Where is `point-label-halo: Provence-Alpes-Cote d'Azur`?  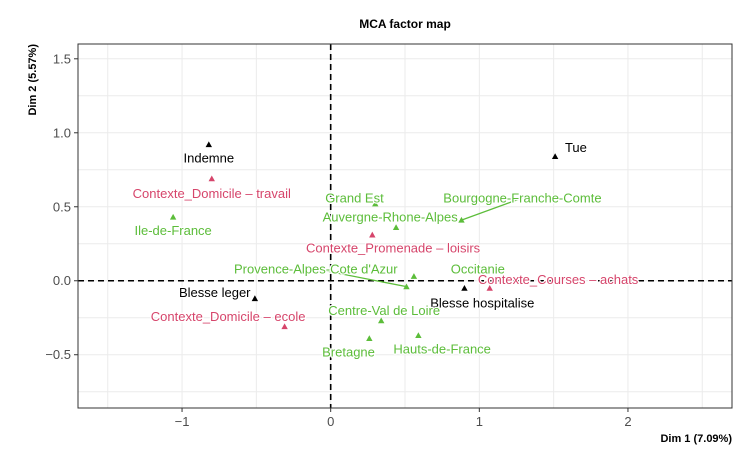
point-label-halo: Provence-Alpes-Cote d'Azur is located at coordinates (316, 268).